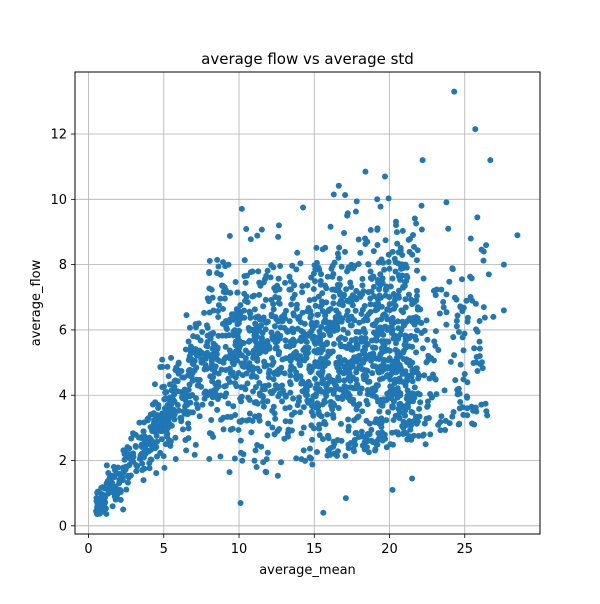 This screenshot has width=600, height=604. I want to click on y-tick-label: 6, so click(63, 330).